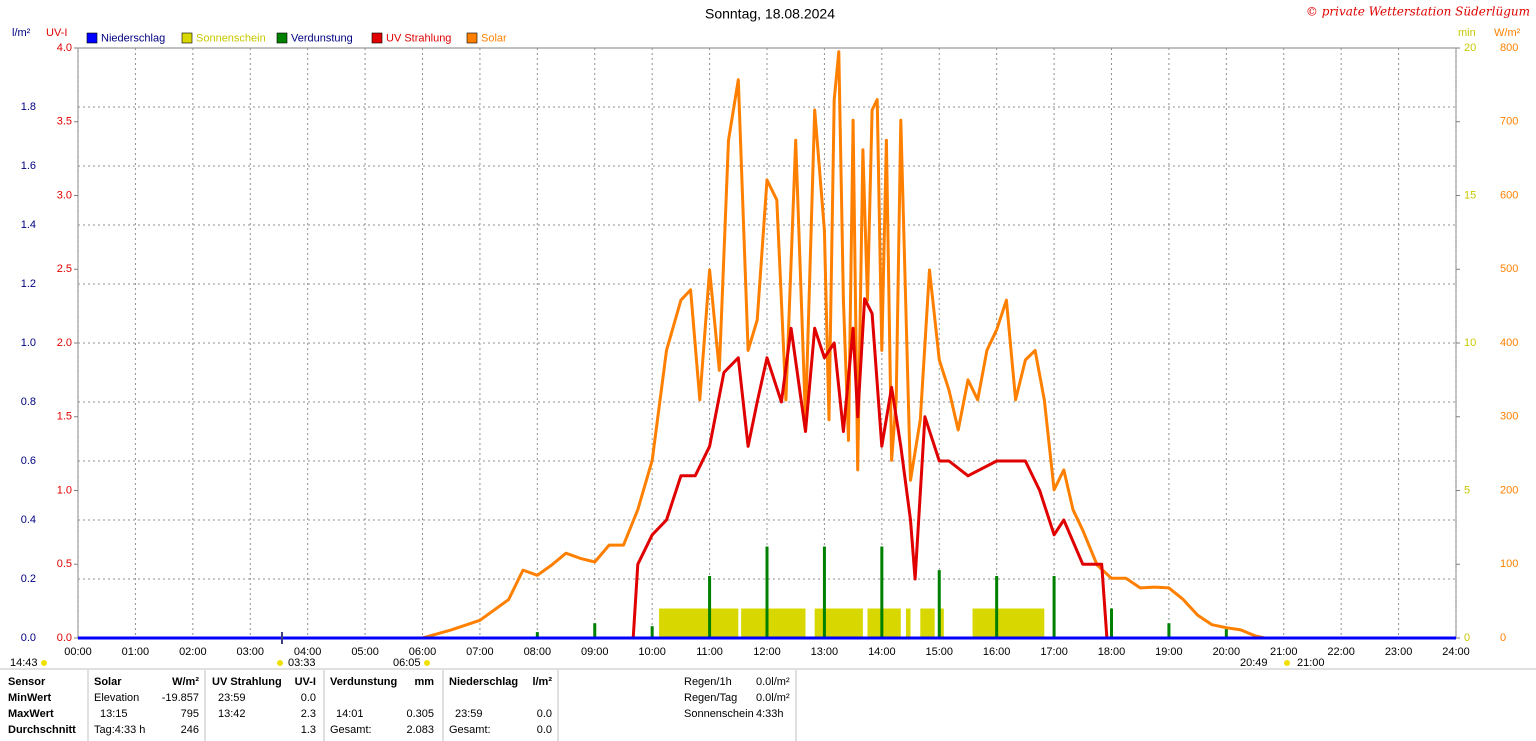  What do you see at coordinates (1509, 269) in the screenshot?
I see `y4-tick-label: 500` at bounding box center [1509, 269].